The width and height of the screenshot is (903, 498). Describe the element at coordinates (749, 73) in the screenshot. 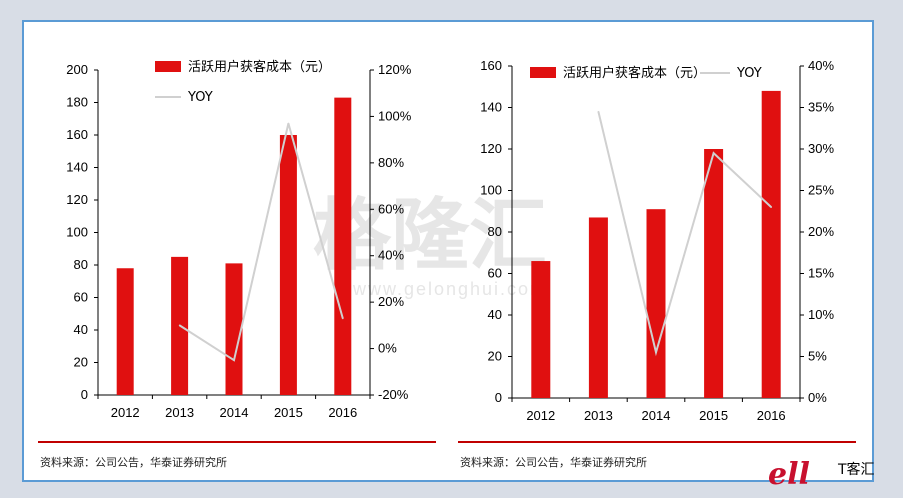

I see `chart-2-legend-line-label: YOY` at that location.